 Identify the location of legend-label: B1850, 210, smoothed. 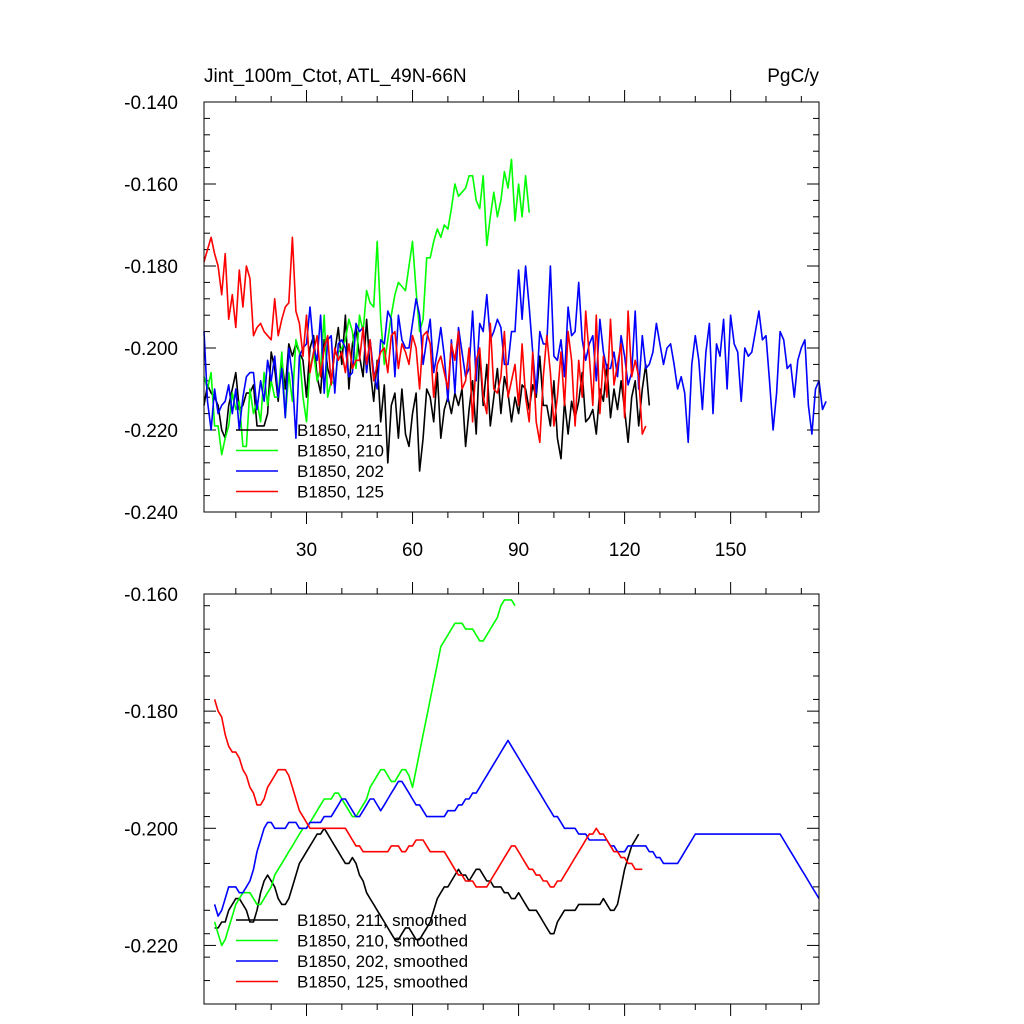
(382, 941).